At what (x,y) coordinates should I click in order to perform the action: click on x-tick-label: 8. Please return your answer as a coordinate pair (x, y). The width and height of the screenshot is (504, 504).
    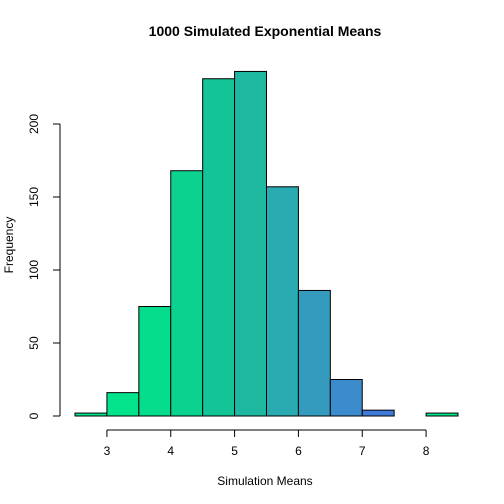
    Looking at the image, I should click on (426, 451).